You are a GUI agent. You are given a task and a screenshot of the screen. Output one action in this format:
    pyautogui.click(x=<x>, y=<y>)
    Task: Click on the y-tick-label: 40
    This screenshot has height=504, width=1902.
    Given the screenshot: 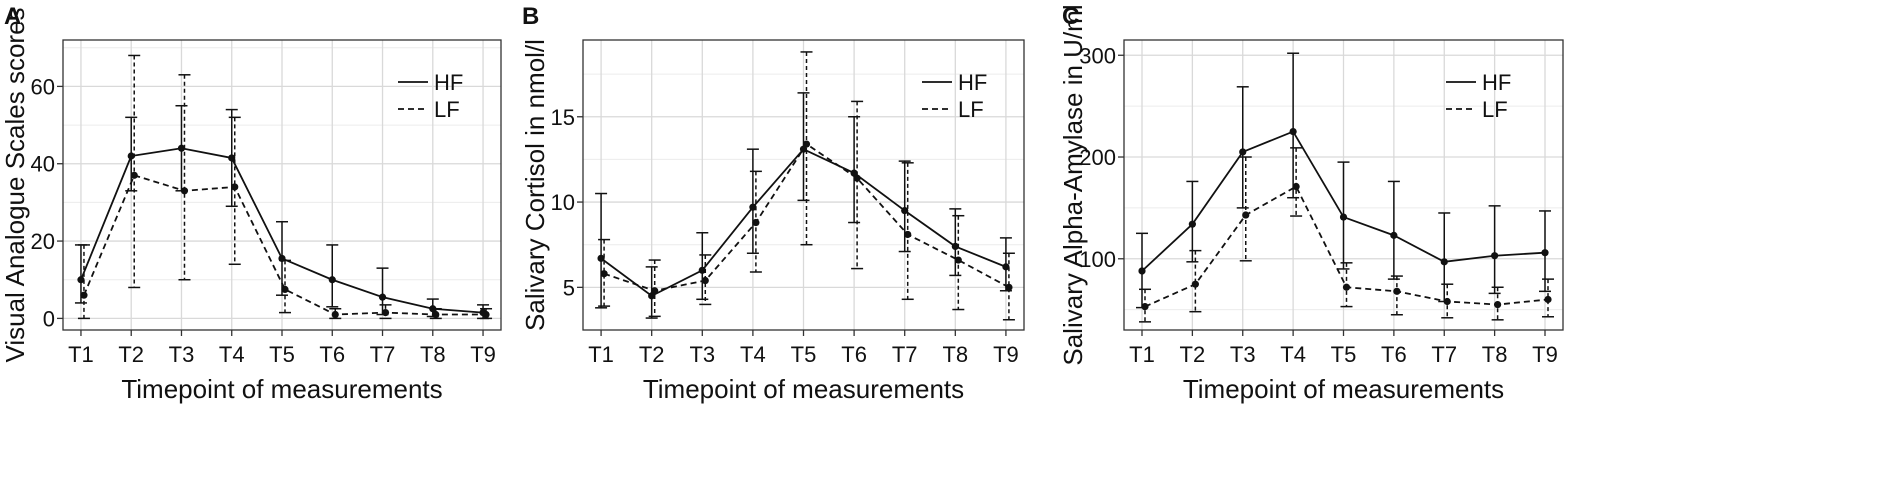 What is the action you would take?
    pyautogui.click(x=43, y=164)
    